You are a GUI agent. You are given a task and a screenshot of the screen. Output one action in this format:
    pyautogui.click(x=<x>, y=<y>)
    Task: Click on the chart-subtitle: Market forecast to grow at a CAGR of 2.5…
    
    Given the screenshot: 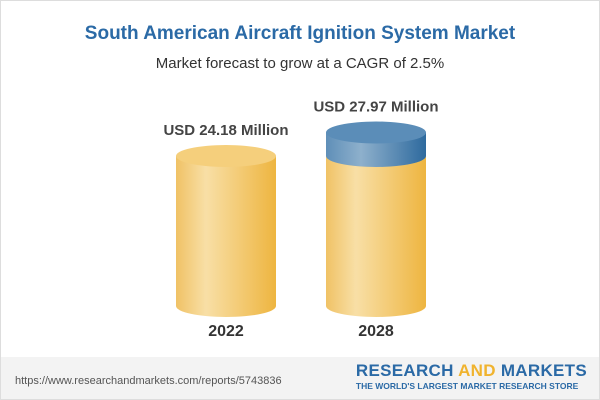 What is the action you would take?
    pyautogui.click(x=300, y=63)
    